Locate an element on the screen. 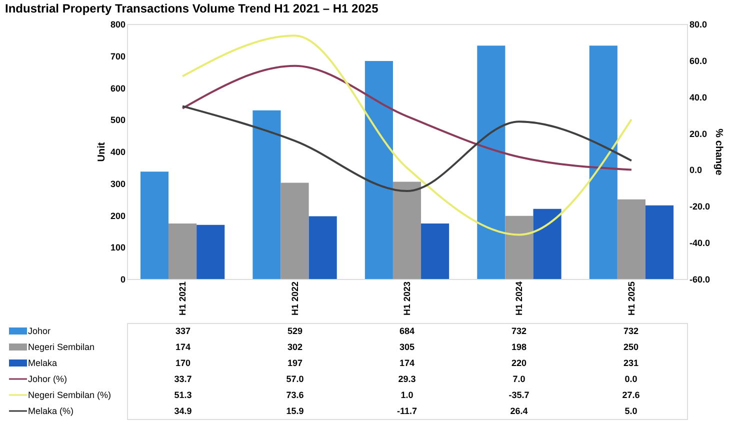 Image resolution: width=751 pixels, height=432 pixels. data-label: 1.0 is located at coordinates (407, 395).